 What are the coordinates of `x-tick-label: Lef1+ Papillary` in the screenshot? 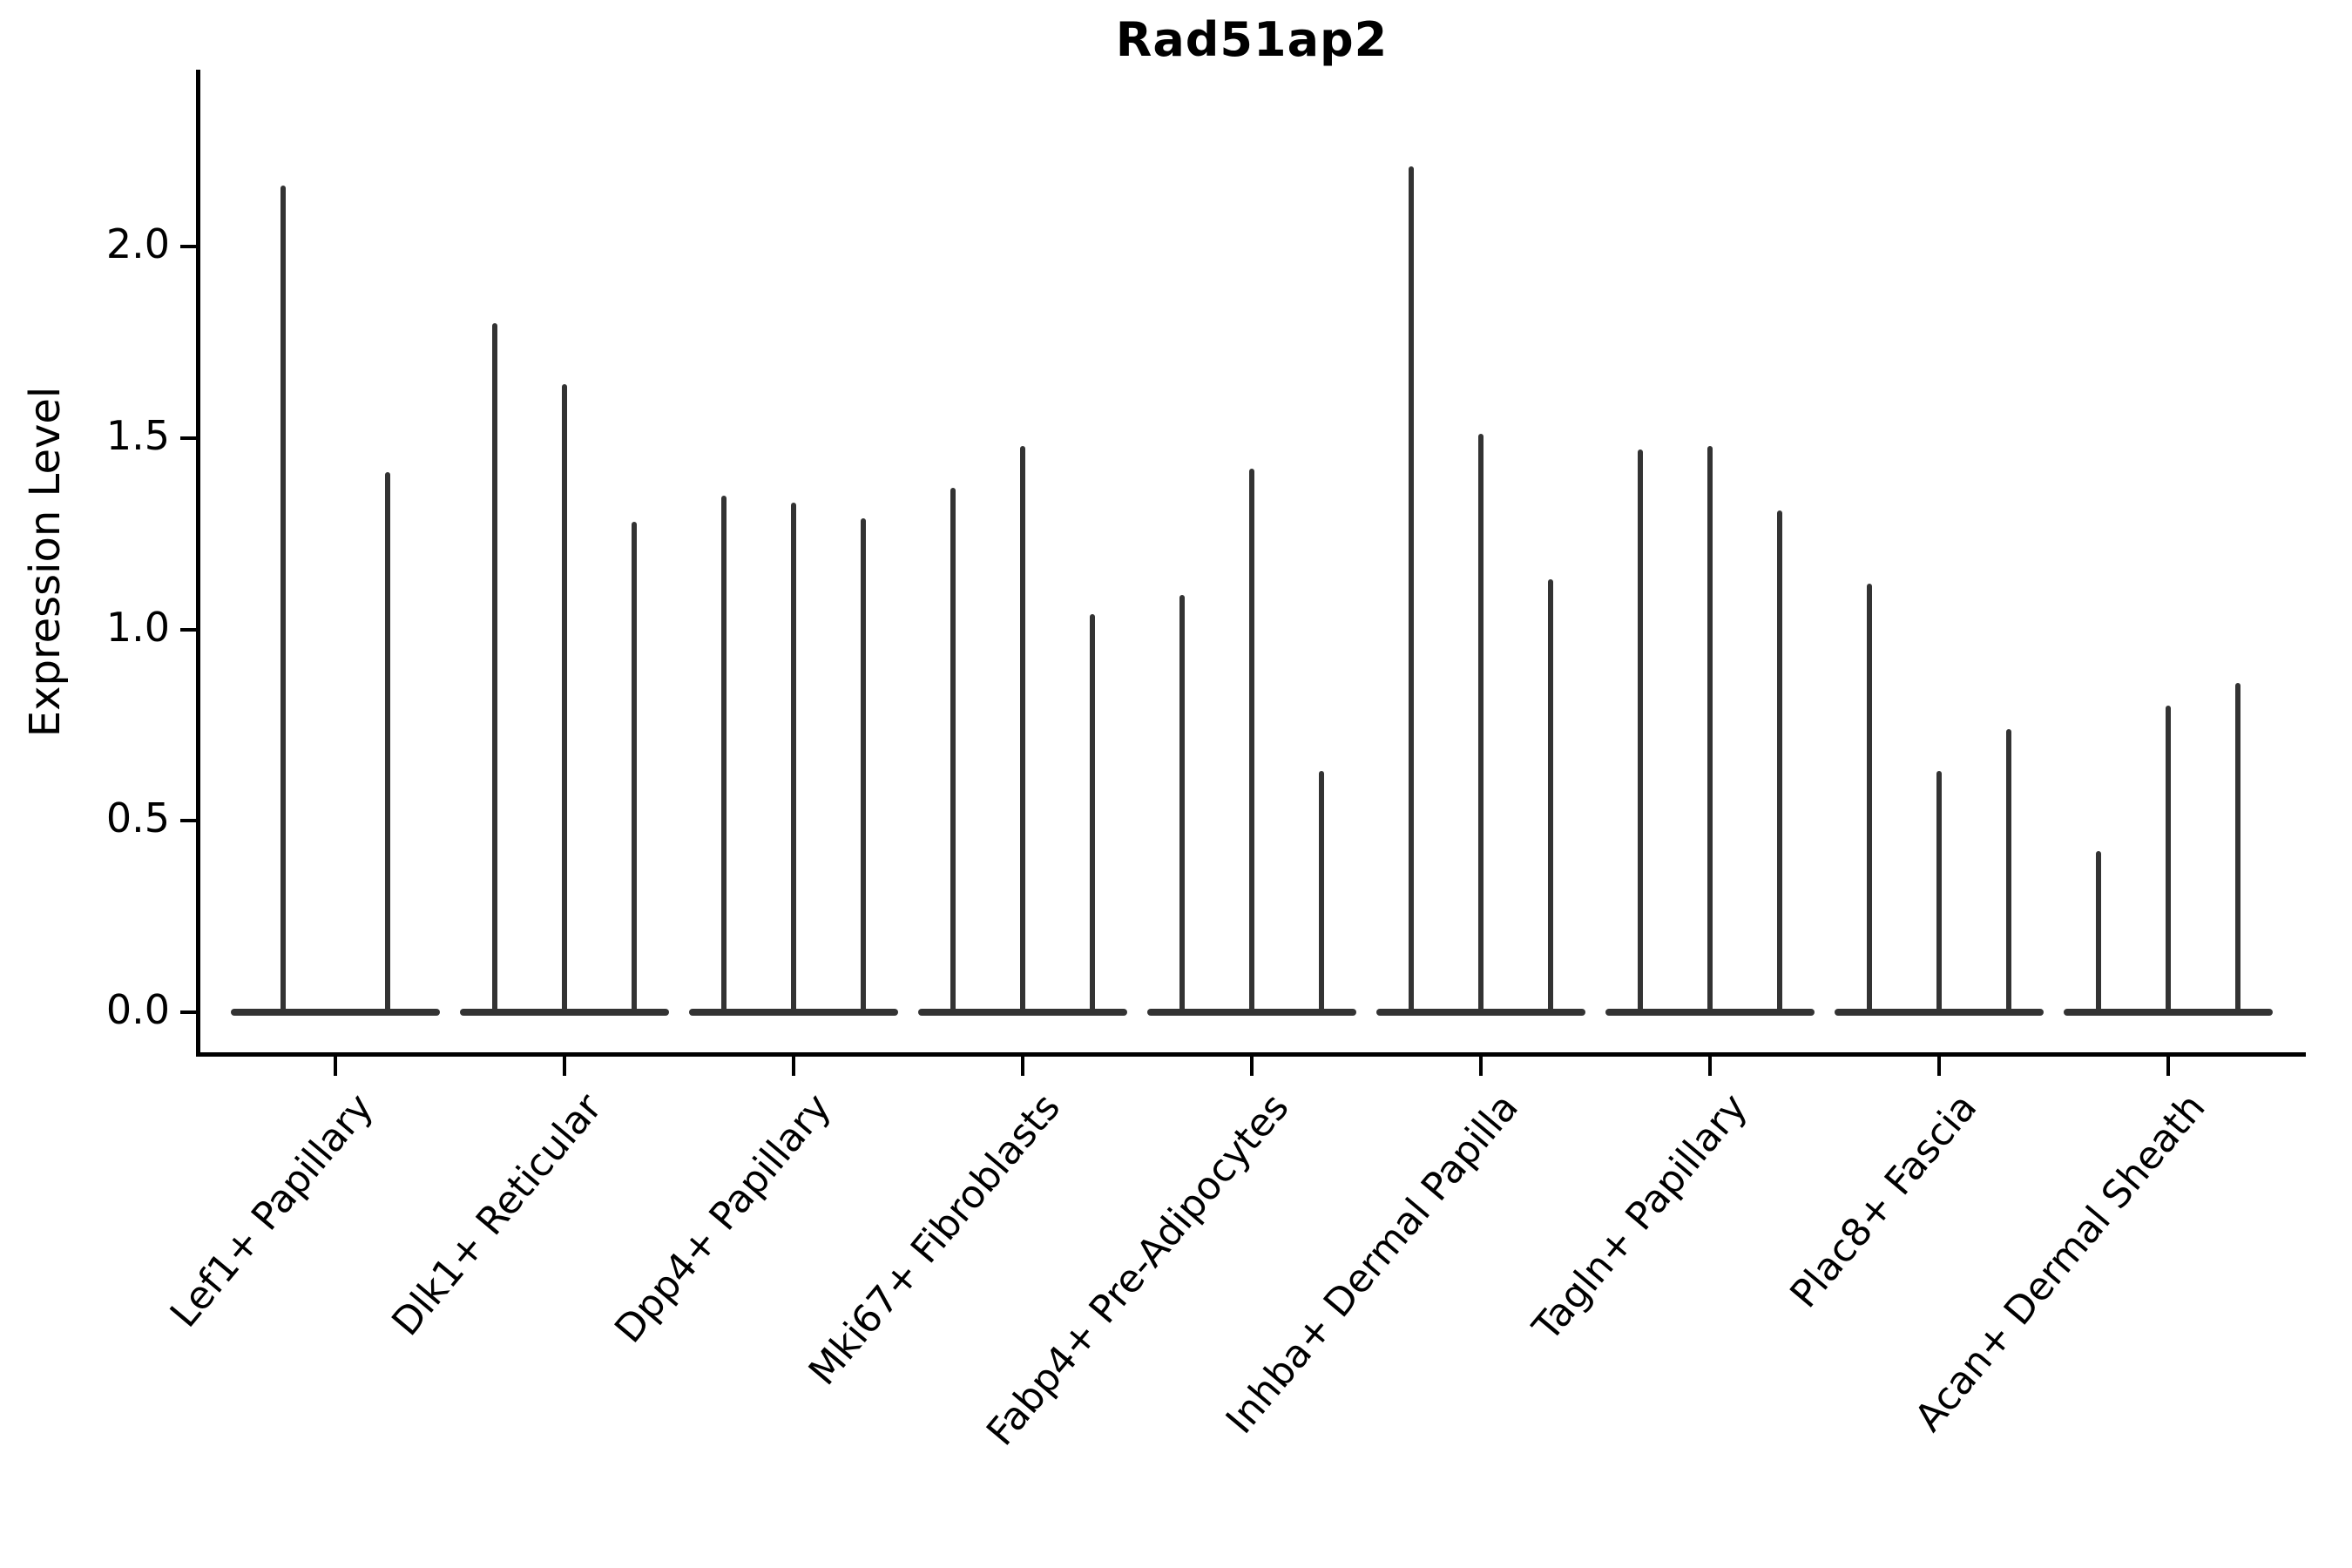 It's located at (271, 1211).